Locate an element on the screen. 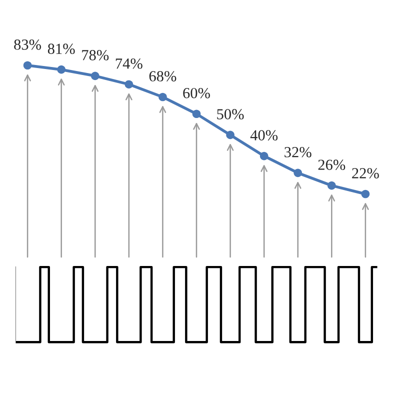  data-label: 40% is located at coordinates (264, 135).